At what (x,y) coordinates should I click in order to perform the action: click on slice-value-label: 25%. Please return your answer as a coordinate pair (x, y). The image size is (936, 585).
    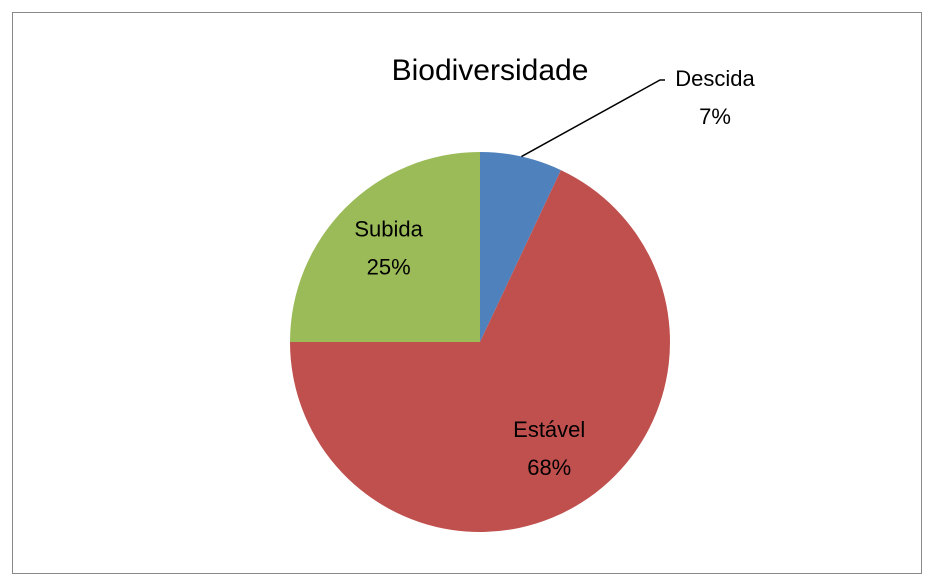
    Looking at the image, I should click on (389, 266).